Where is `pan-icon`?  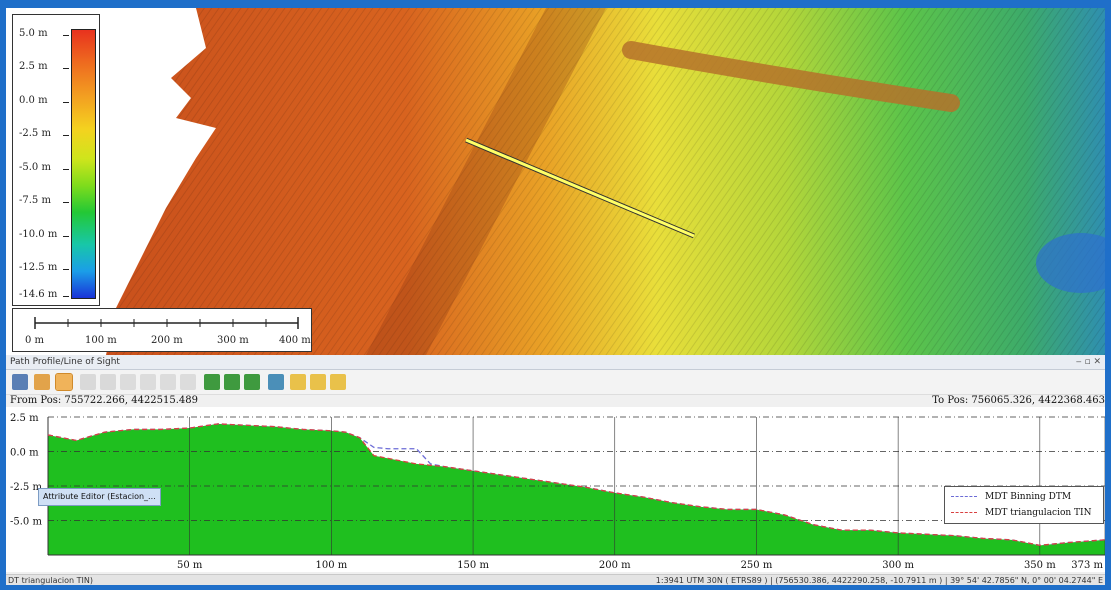 pan-icon is located at coordinates (42, 382).